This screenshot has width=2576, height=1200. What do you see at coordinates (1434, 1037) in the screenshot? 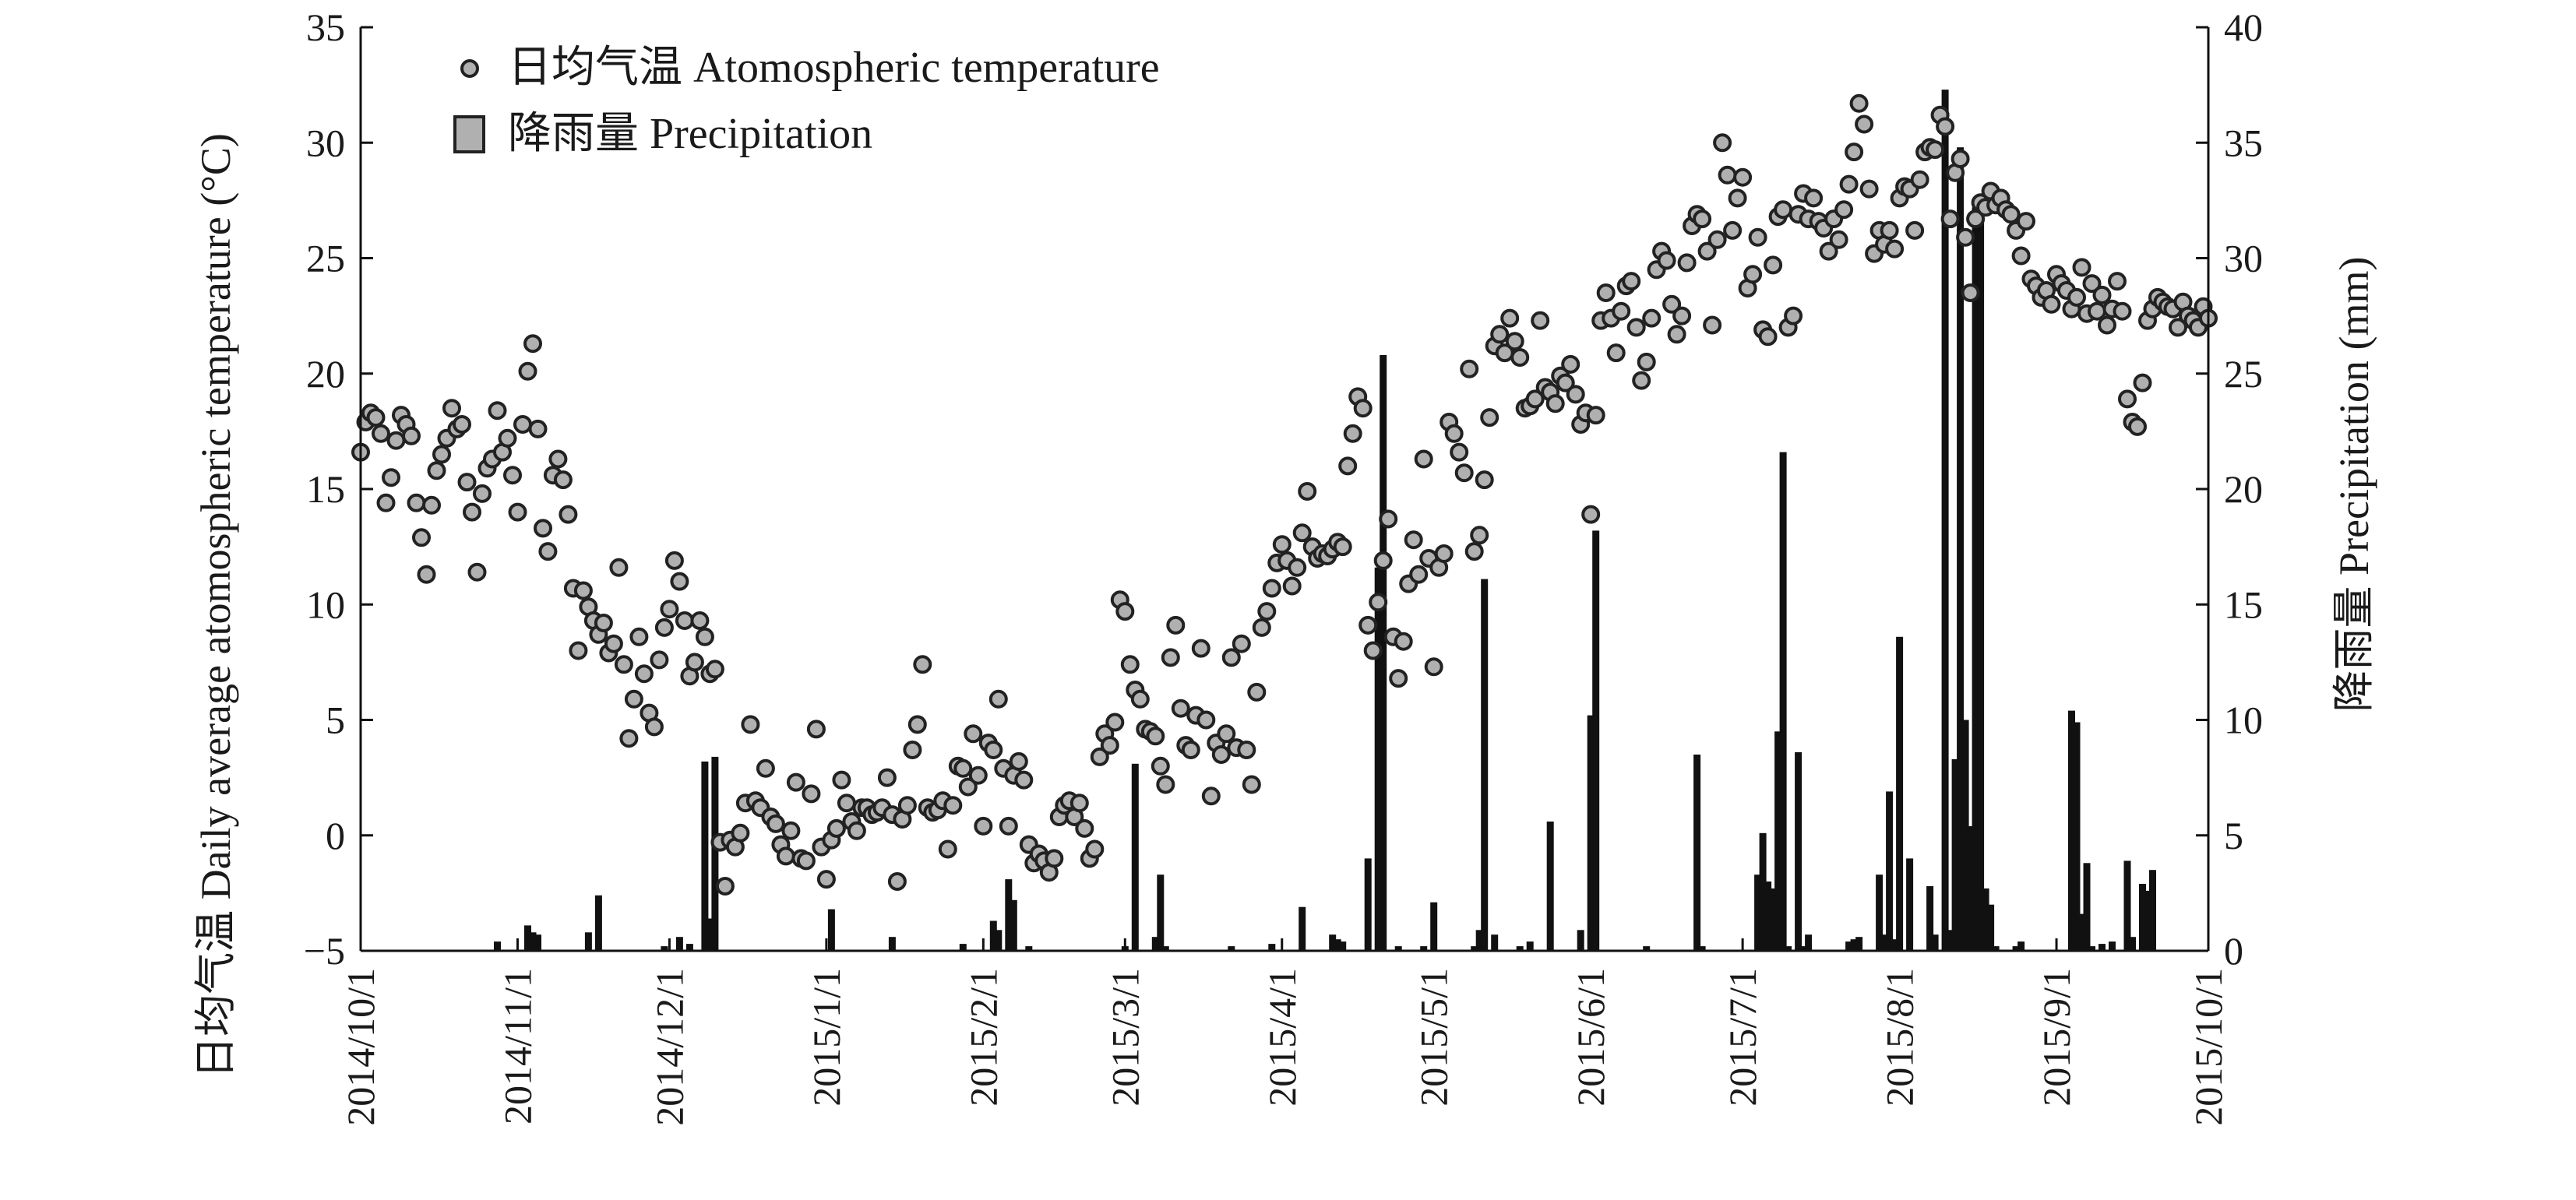
I see `x-axis-tick-label: 2015/5/1` at bounding box center [1434, 1037].